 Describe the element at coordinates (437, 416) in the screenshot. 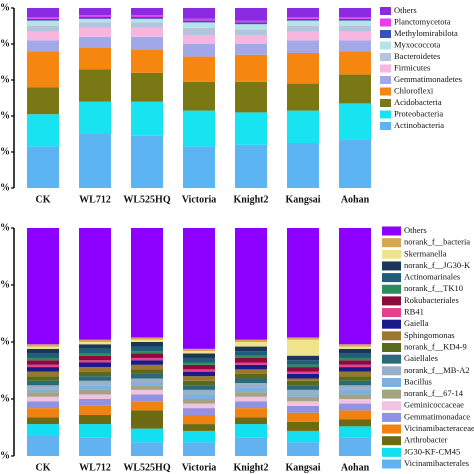

I see `legend-label: Gemmatimonadace` at that location.